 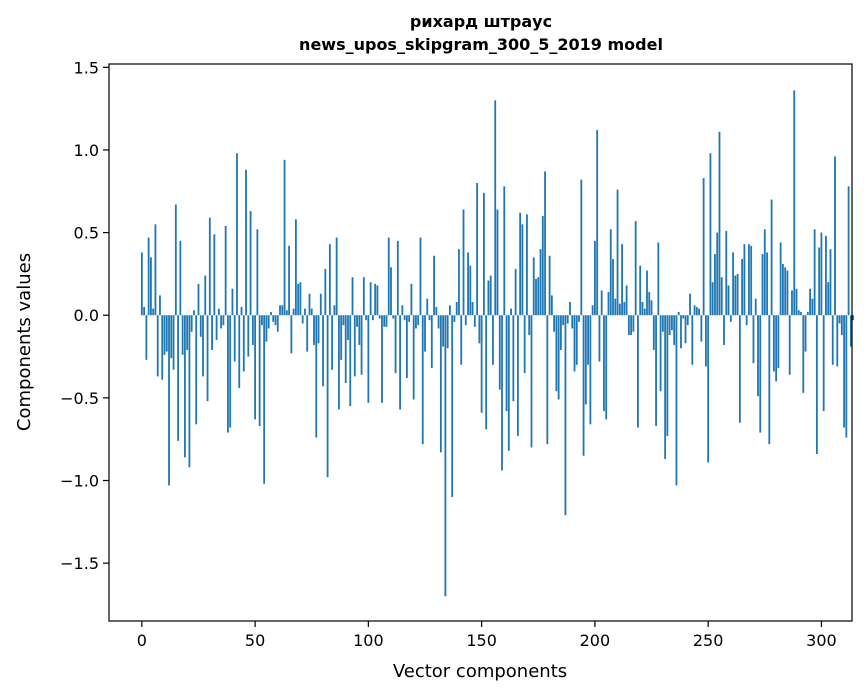 What do you see at coordinates (79, 398) in the screenshot?
I see `y-tick-label: −0.5` at bounding box center [79, 398].